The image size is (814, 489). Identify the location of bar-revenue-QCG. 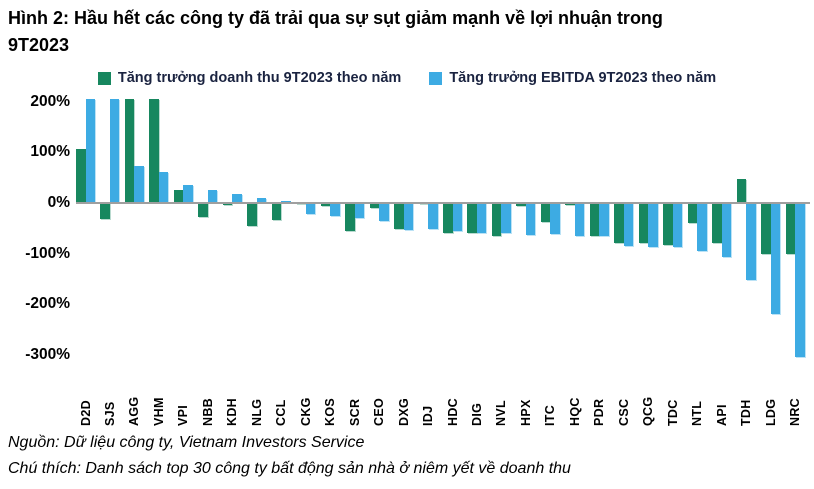
(643, 222).